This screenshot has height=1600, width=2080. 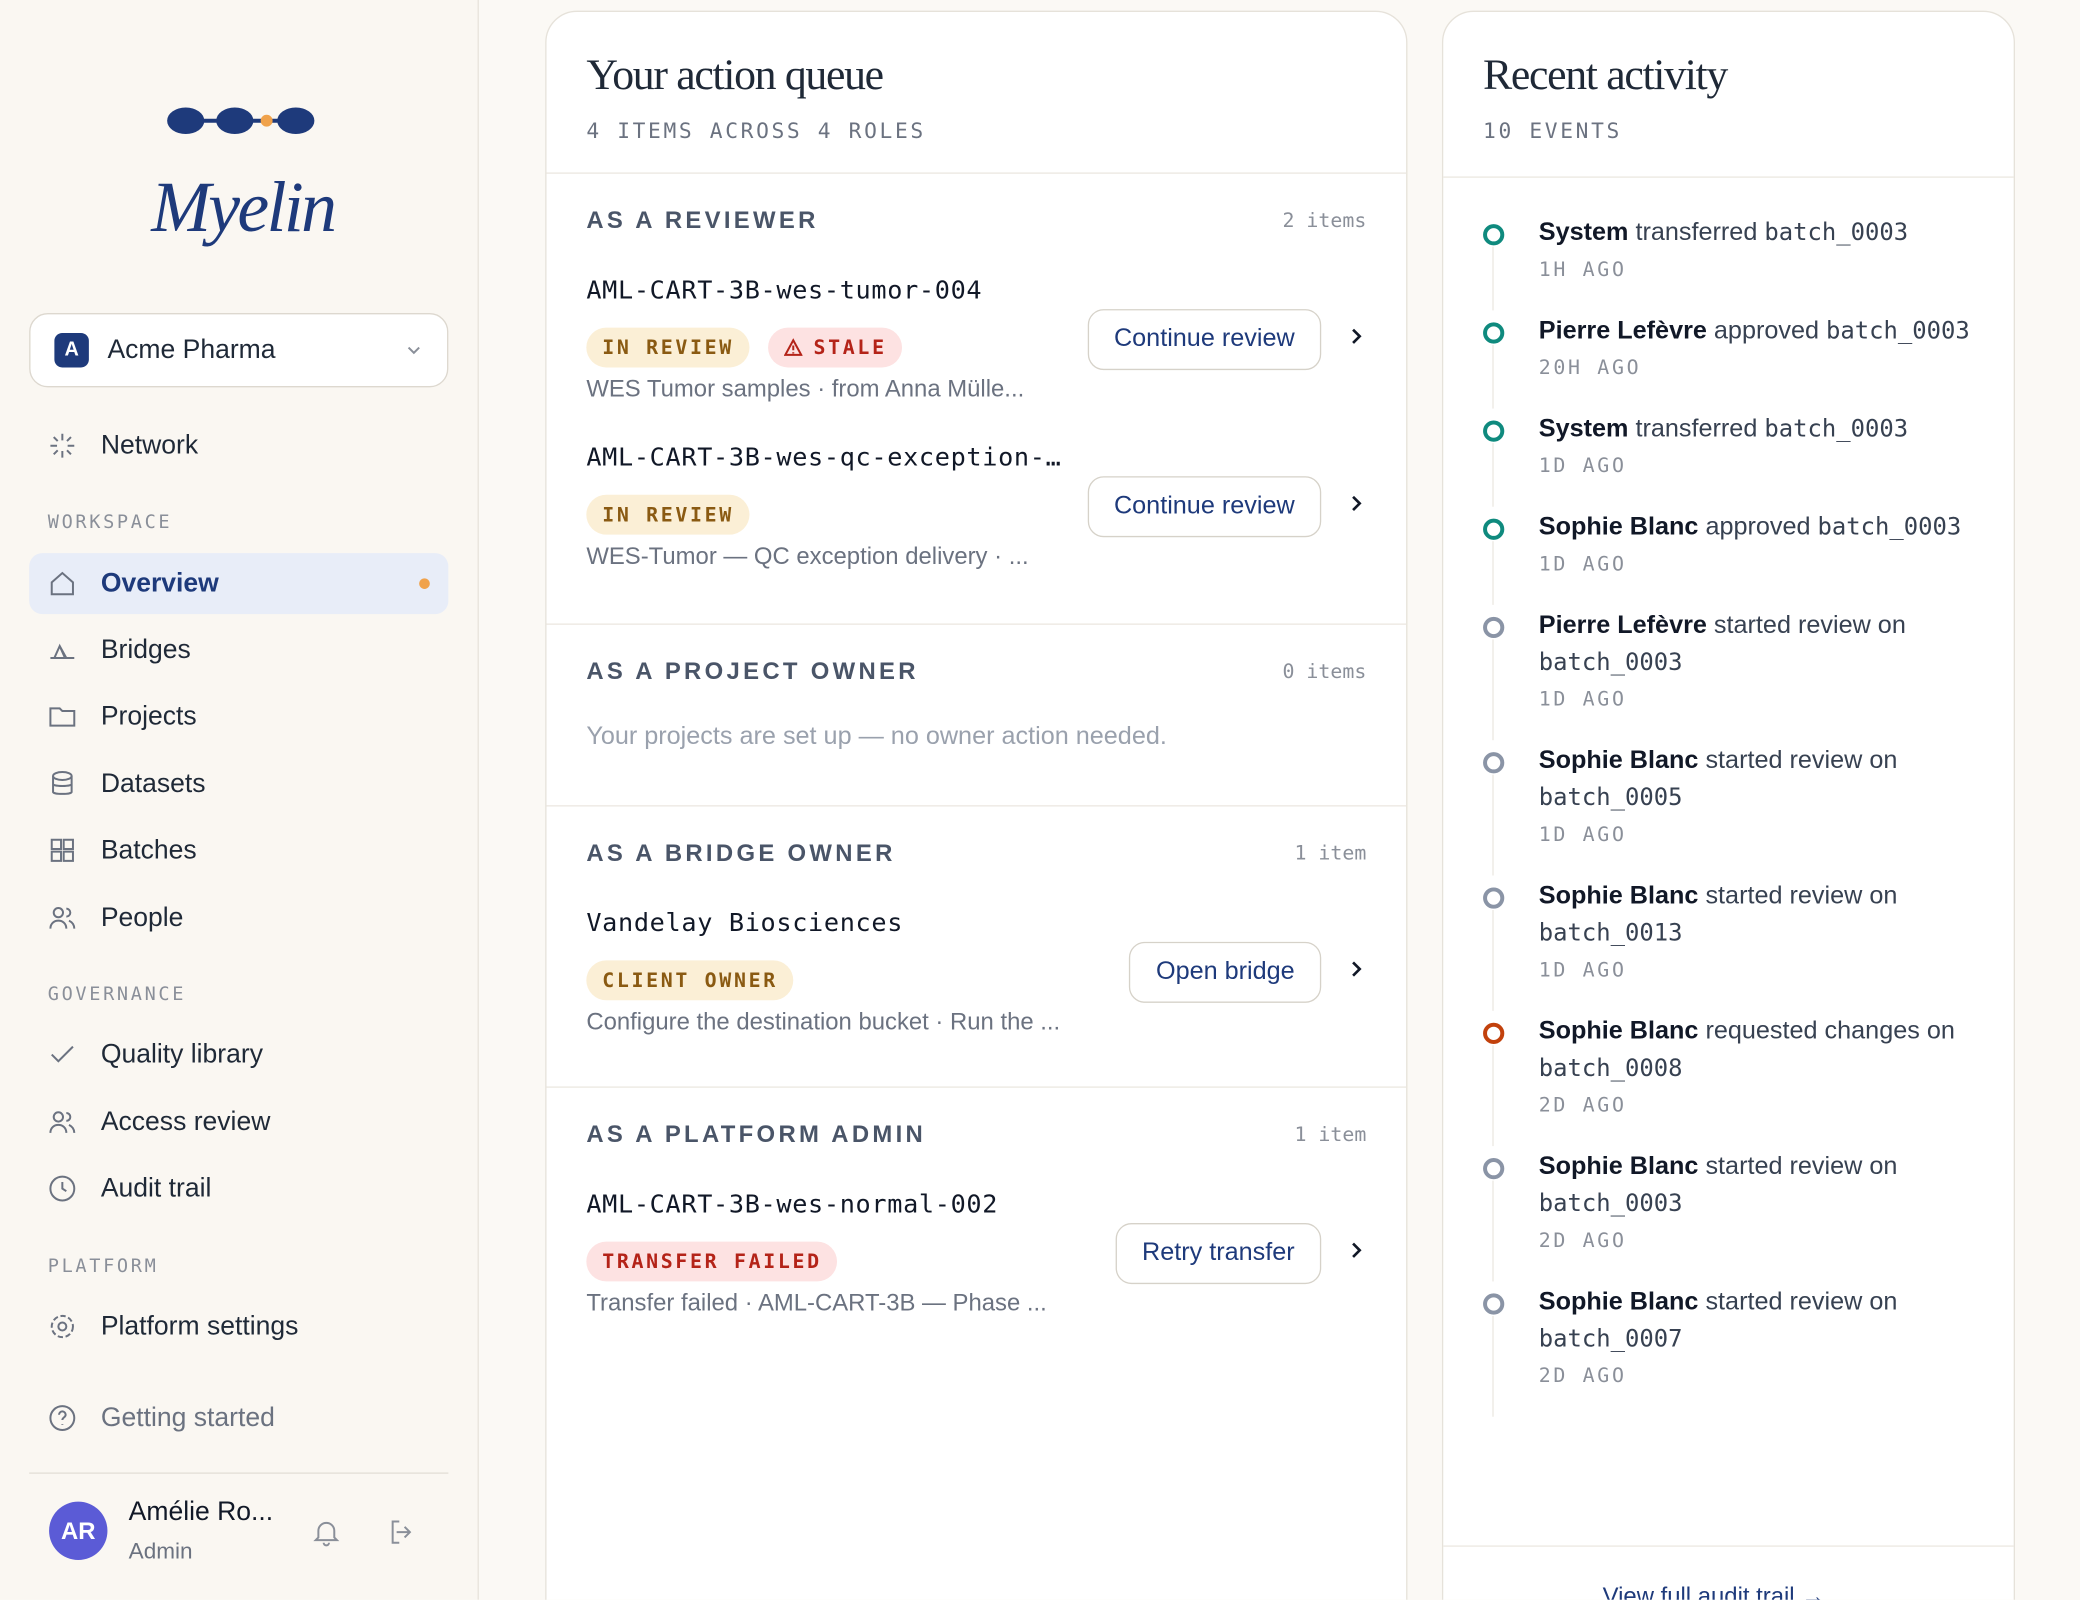 What do you see at coordinates (1582, 563) in the screenshot?
I see `event-time: 1D AGO` at bounding box center [1582, 563].